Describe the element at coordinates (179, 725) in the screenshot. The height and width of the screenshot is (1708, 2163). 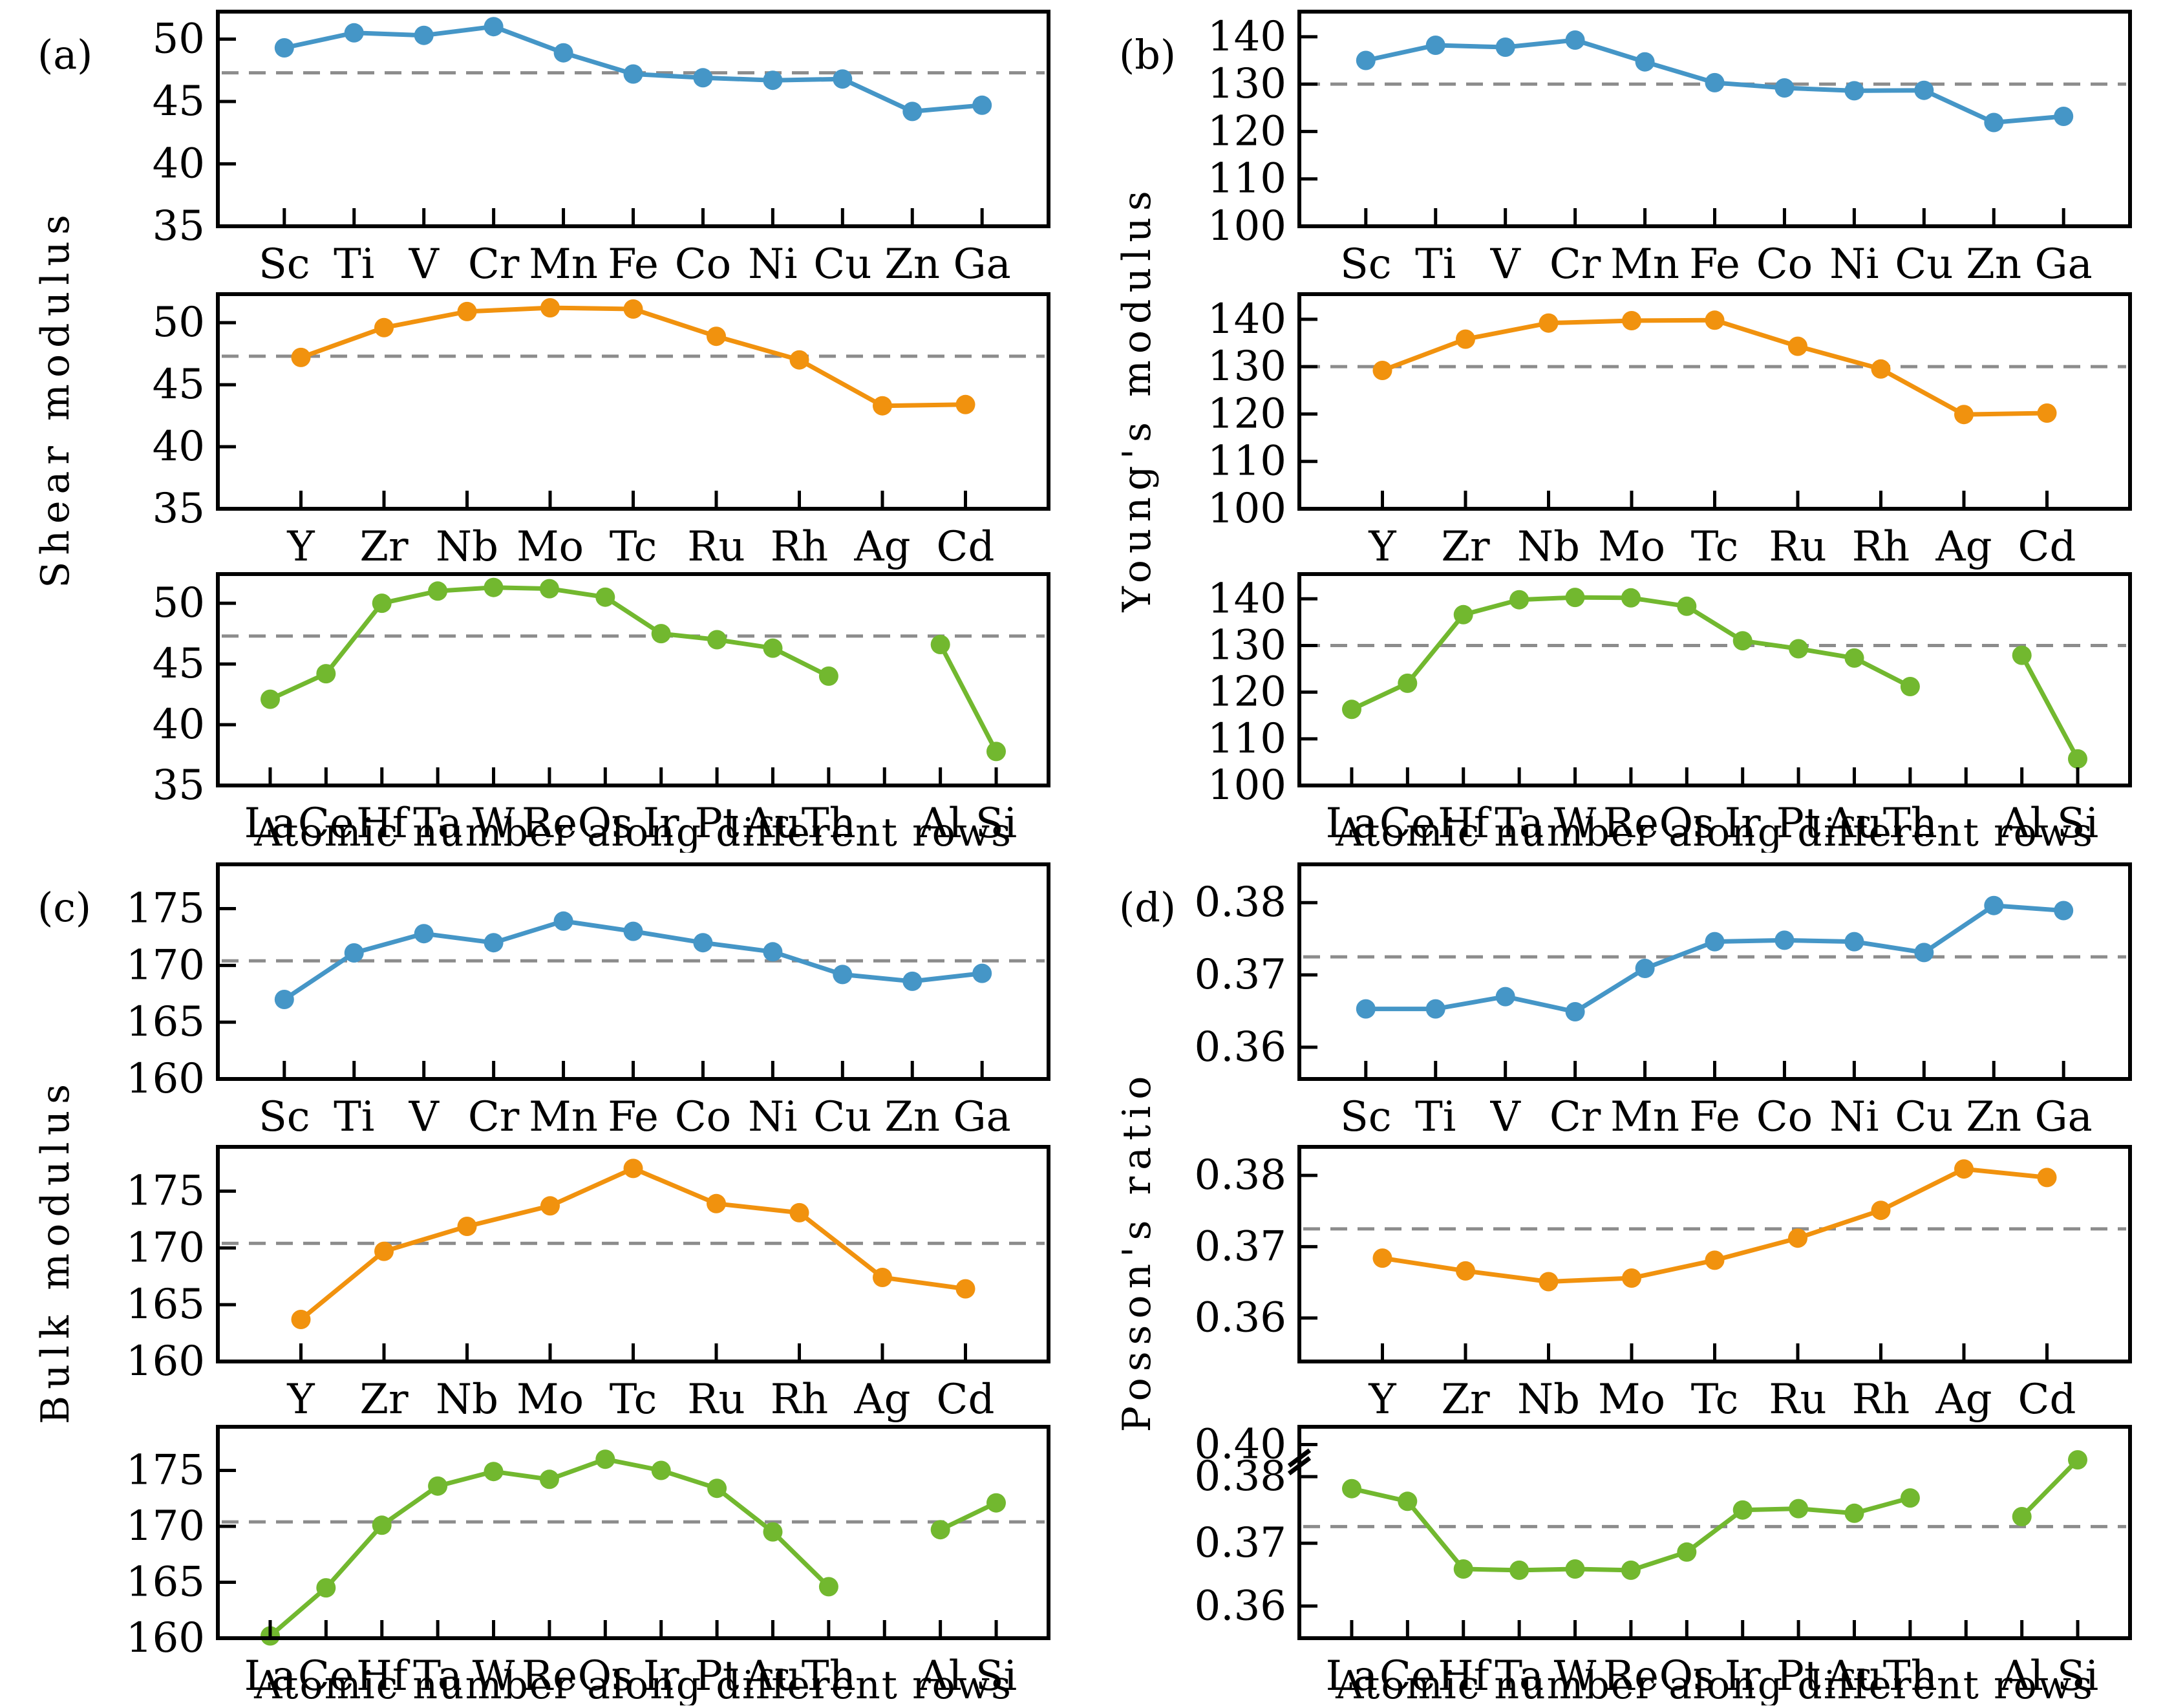
I see `y-tick-label: 40` at that location.